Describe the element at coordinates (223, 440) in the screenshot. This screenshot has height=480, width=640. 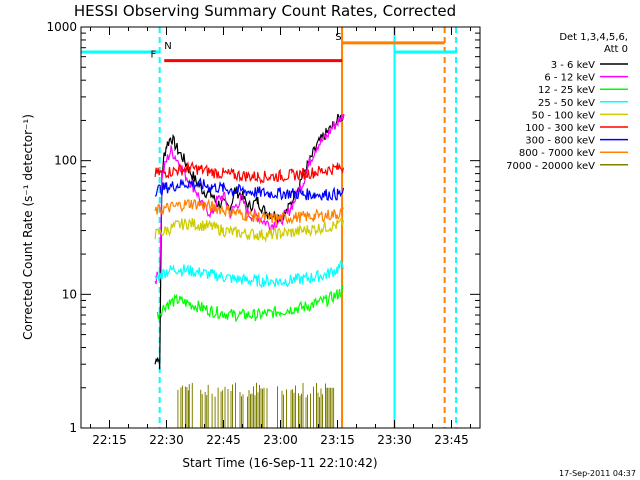
I see `x-tick-label-2: 22:45` at that location.